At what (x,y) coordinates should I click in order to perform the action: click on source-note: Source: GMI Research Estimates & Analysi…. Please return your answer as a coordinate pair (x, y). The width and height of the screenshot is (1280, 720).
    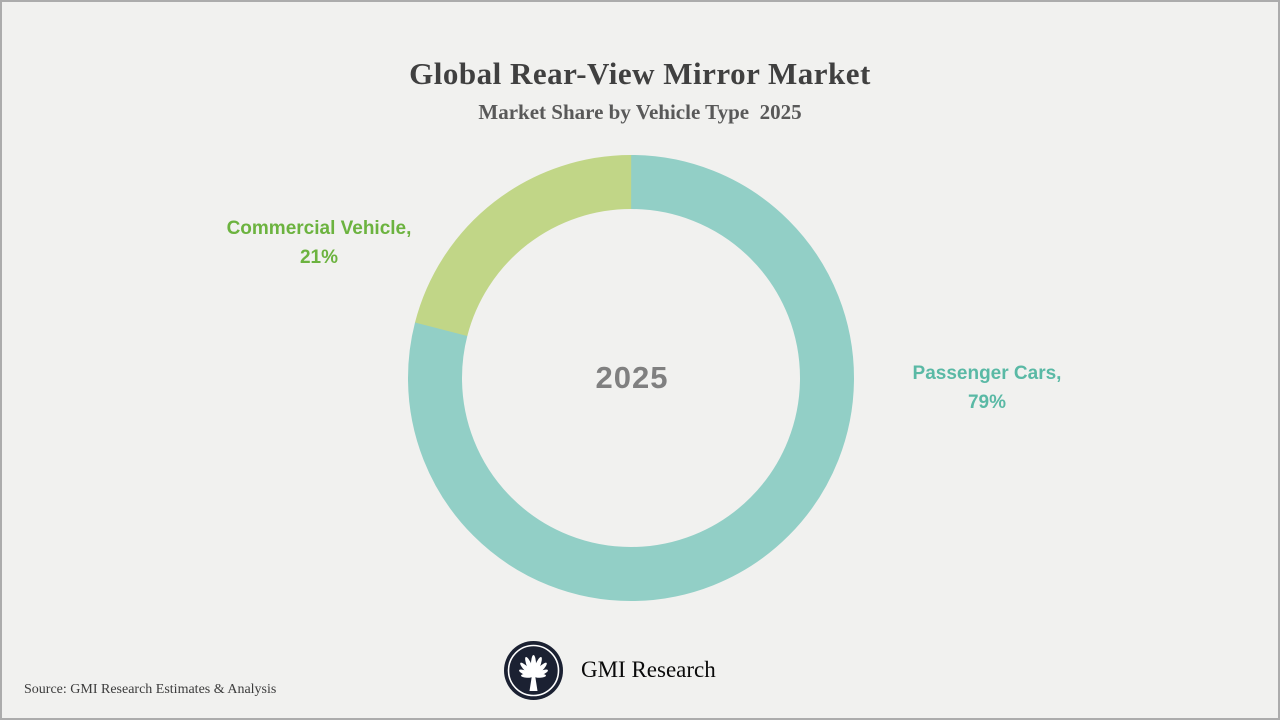
    Looking at the image, I should click on (150, 689).